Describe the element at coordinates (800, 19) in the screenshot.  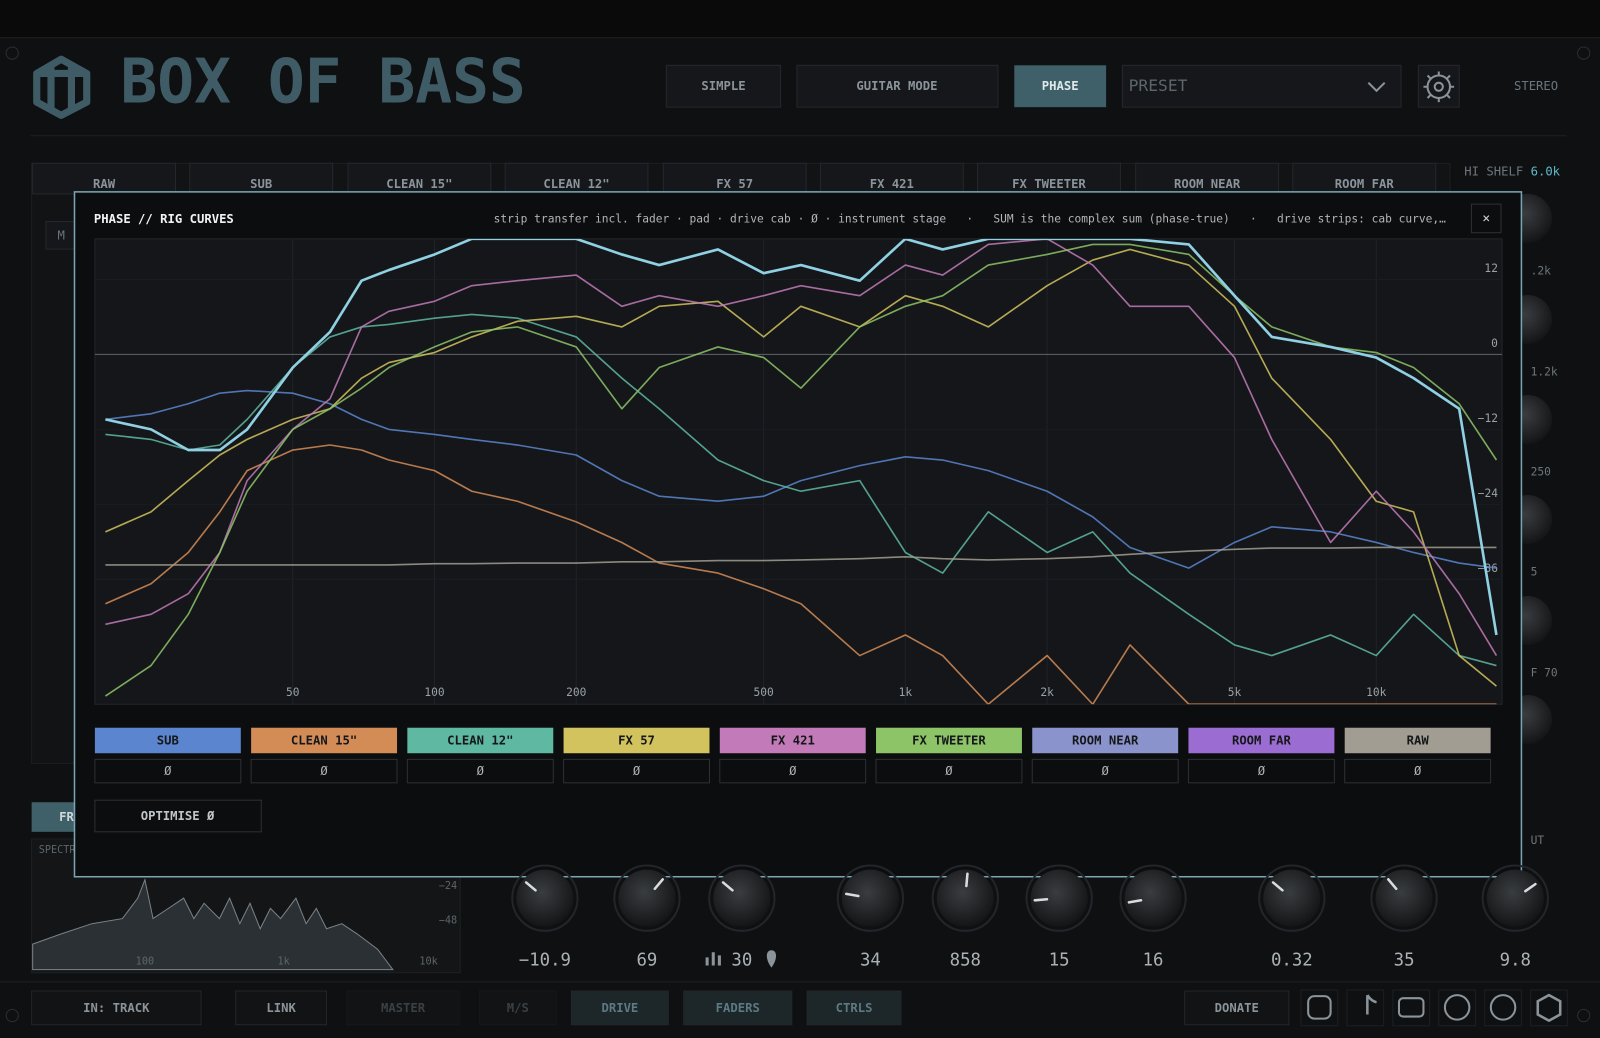
I see `top-bar` at that location.